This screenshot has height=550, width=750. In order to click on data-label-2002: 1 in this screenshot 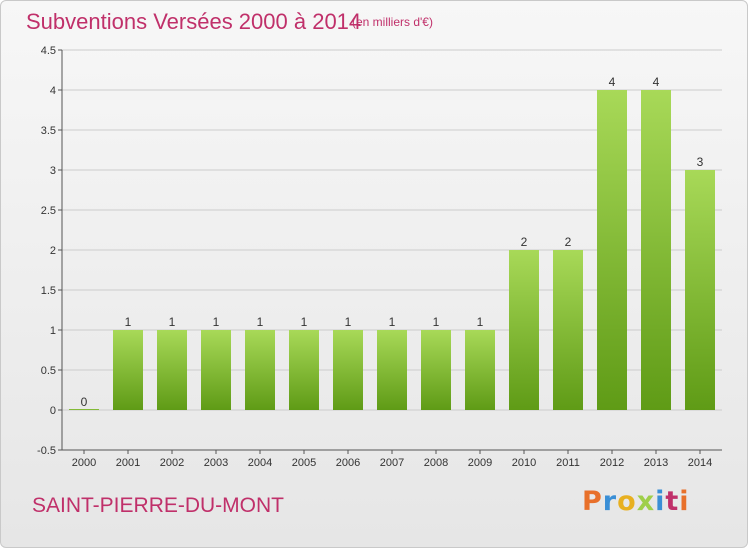, I will do `click(172, 322)`.